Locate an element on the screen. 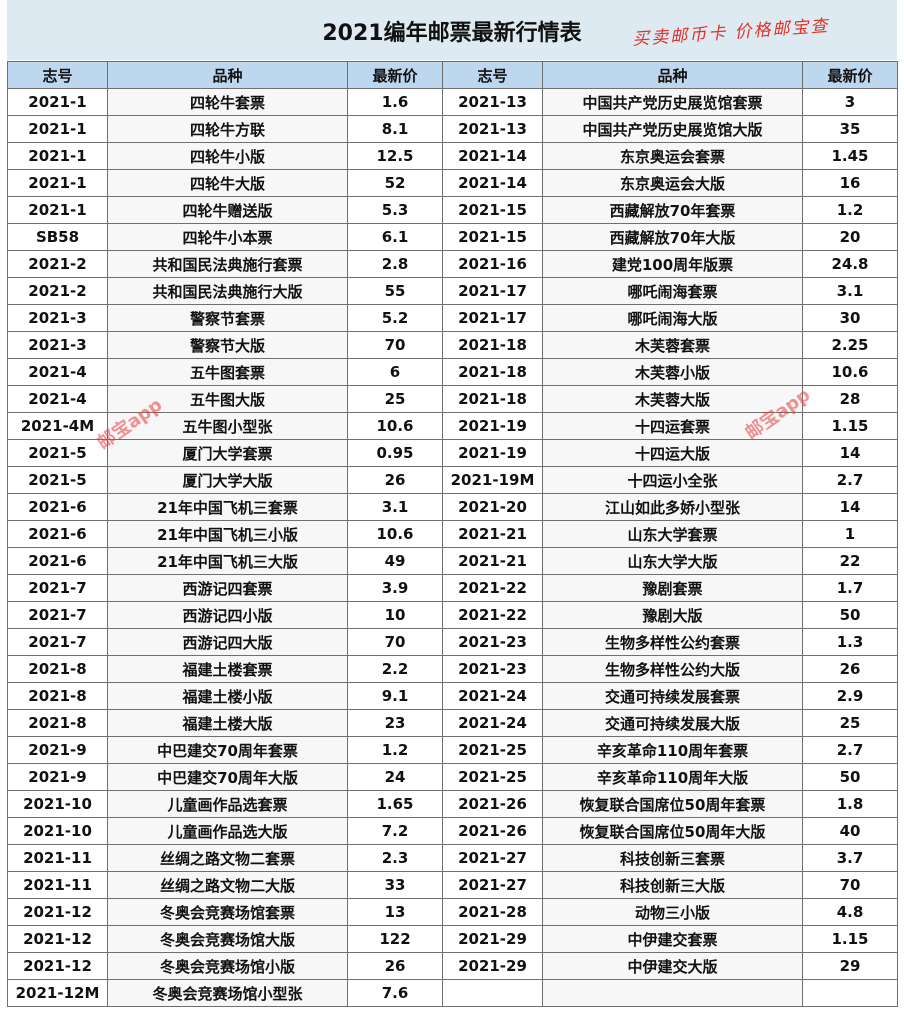  stamp-name: 冬奥会竞赛场馆小型张 is located at coordinates (227, 993).